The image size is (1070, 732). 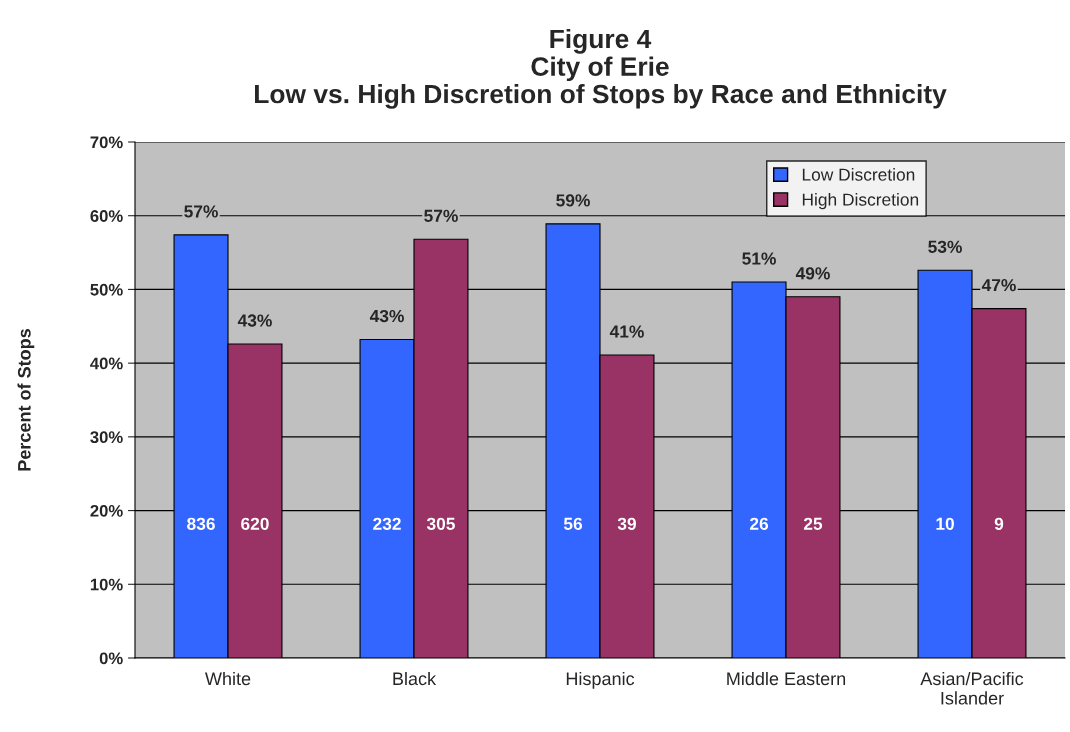 What do you see at coordinates (440, 523) in the screenshot?
I see `annotation: 305` at bounding box center [440, 523].